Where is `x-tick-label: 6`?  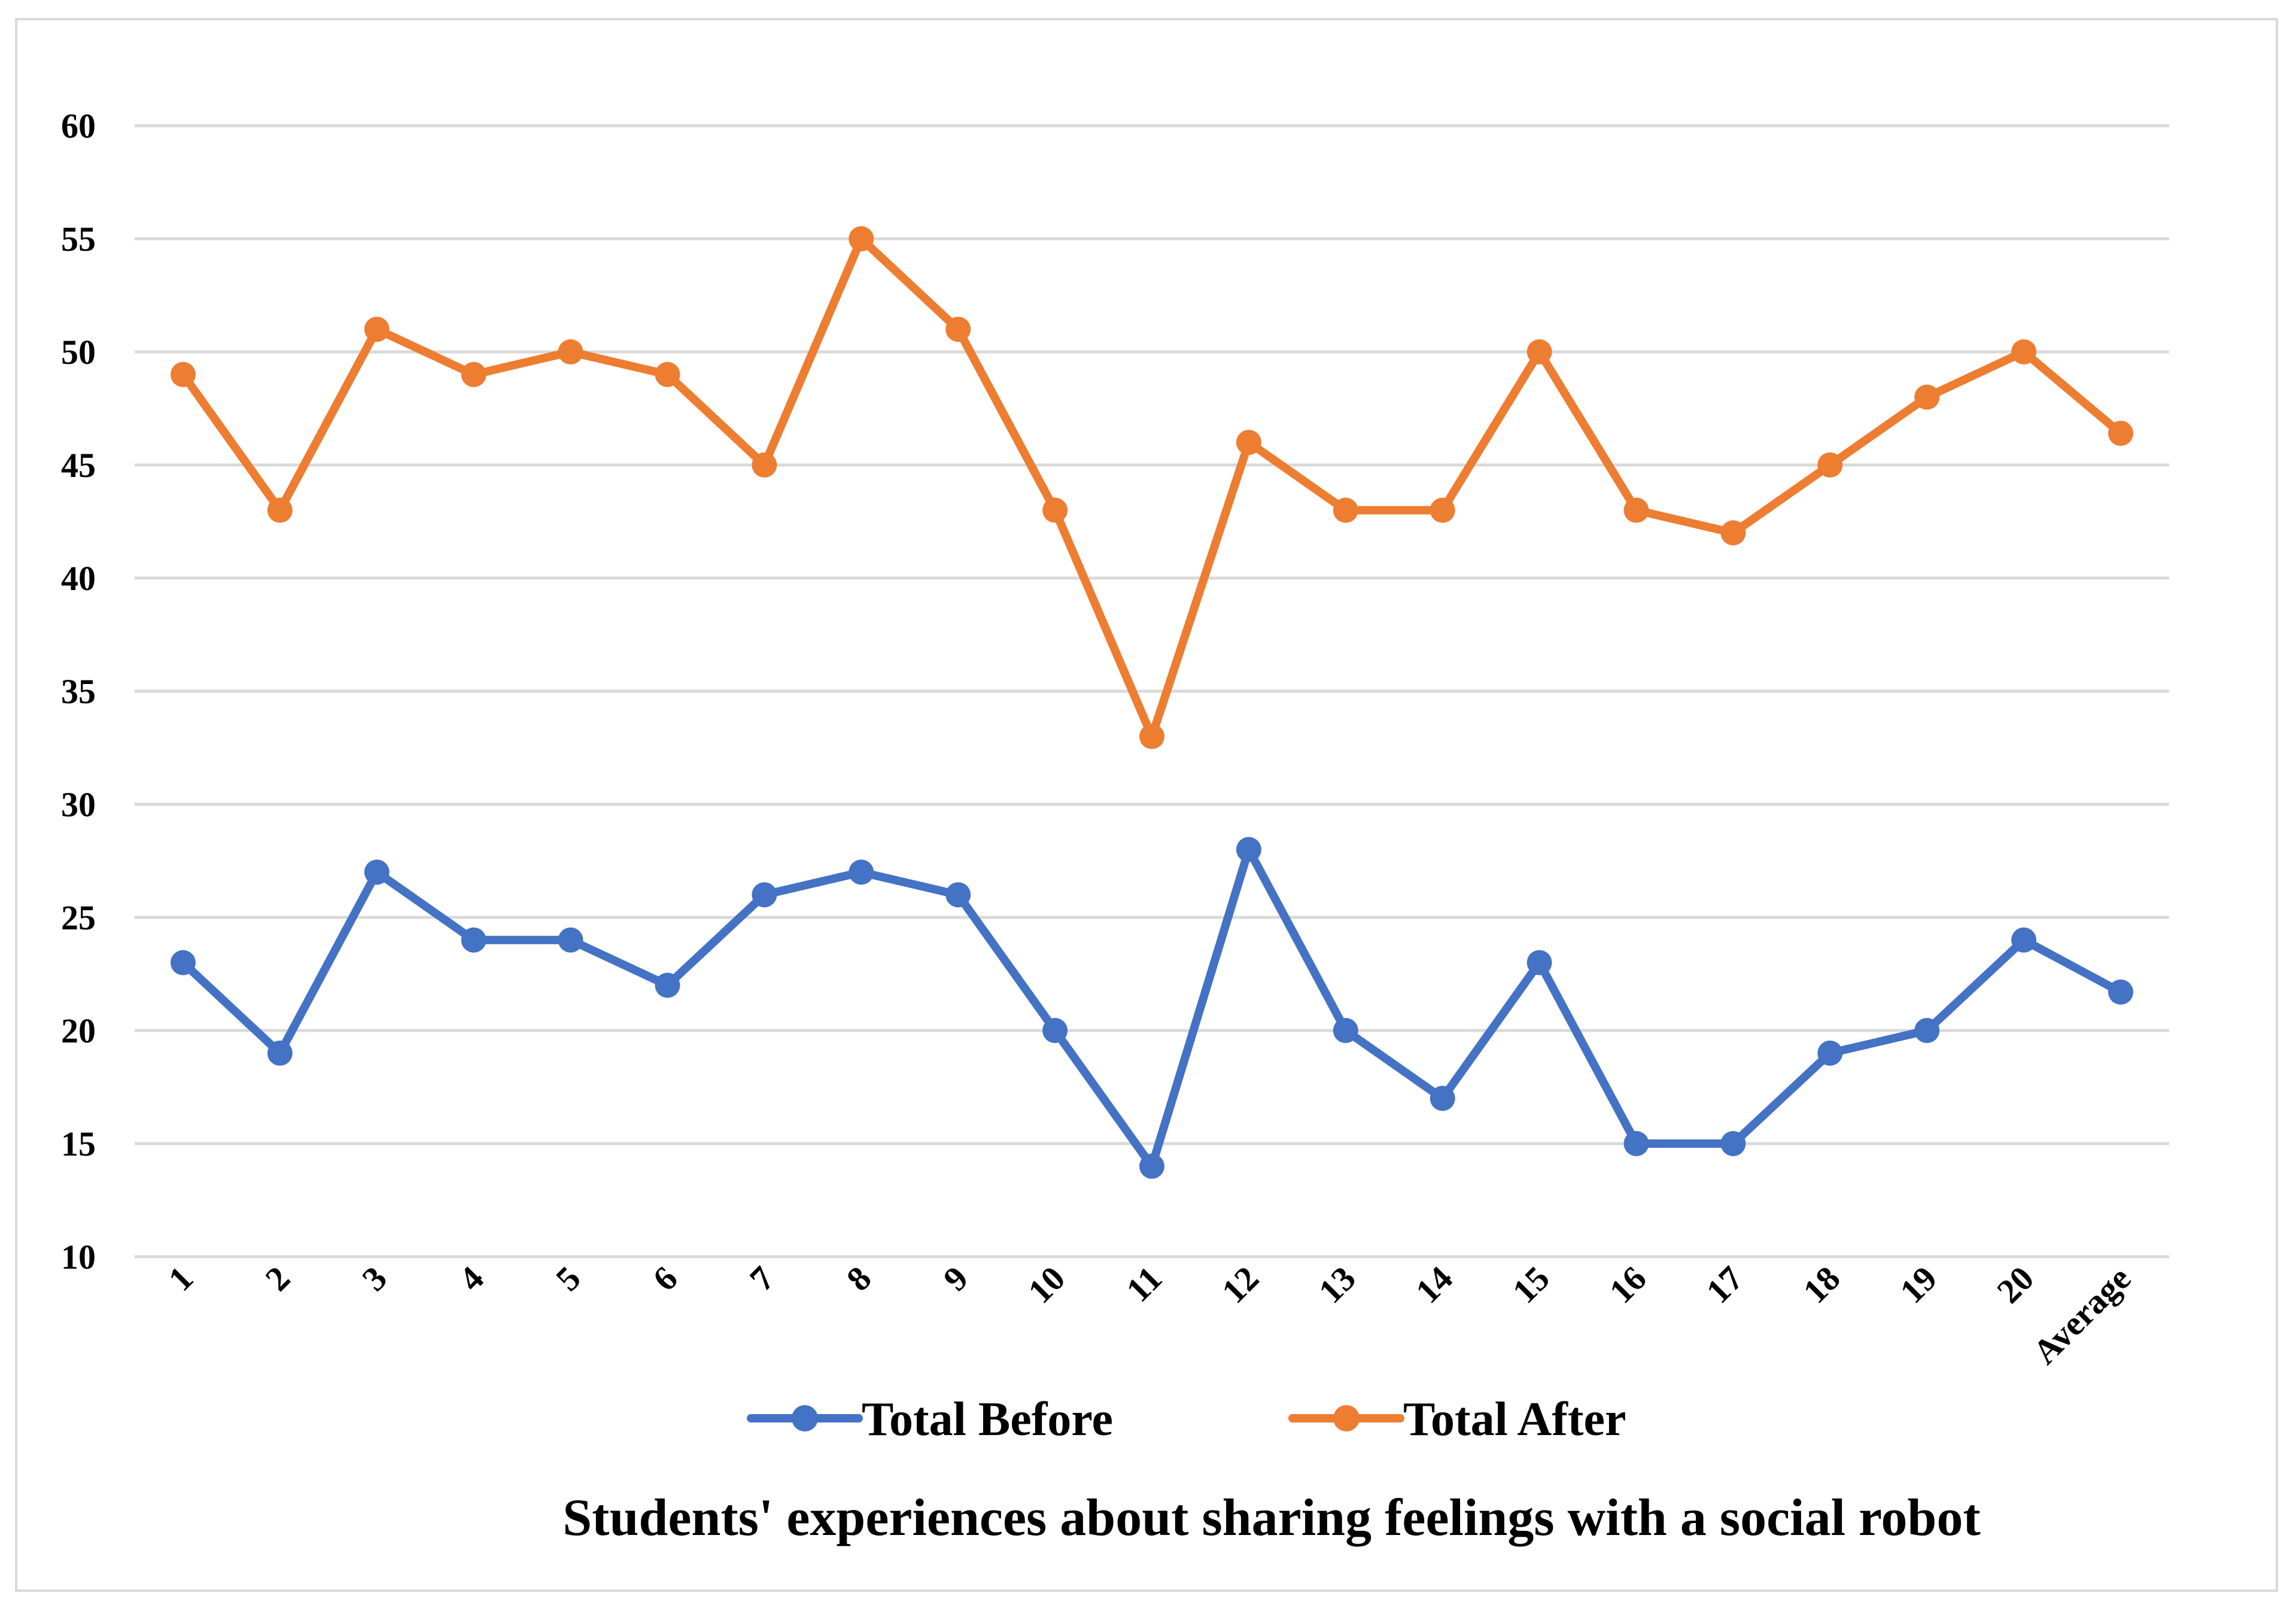 x-tick-label: 6 is located at coordinates (665, 1278).